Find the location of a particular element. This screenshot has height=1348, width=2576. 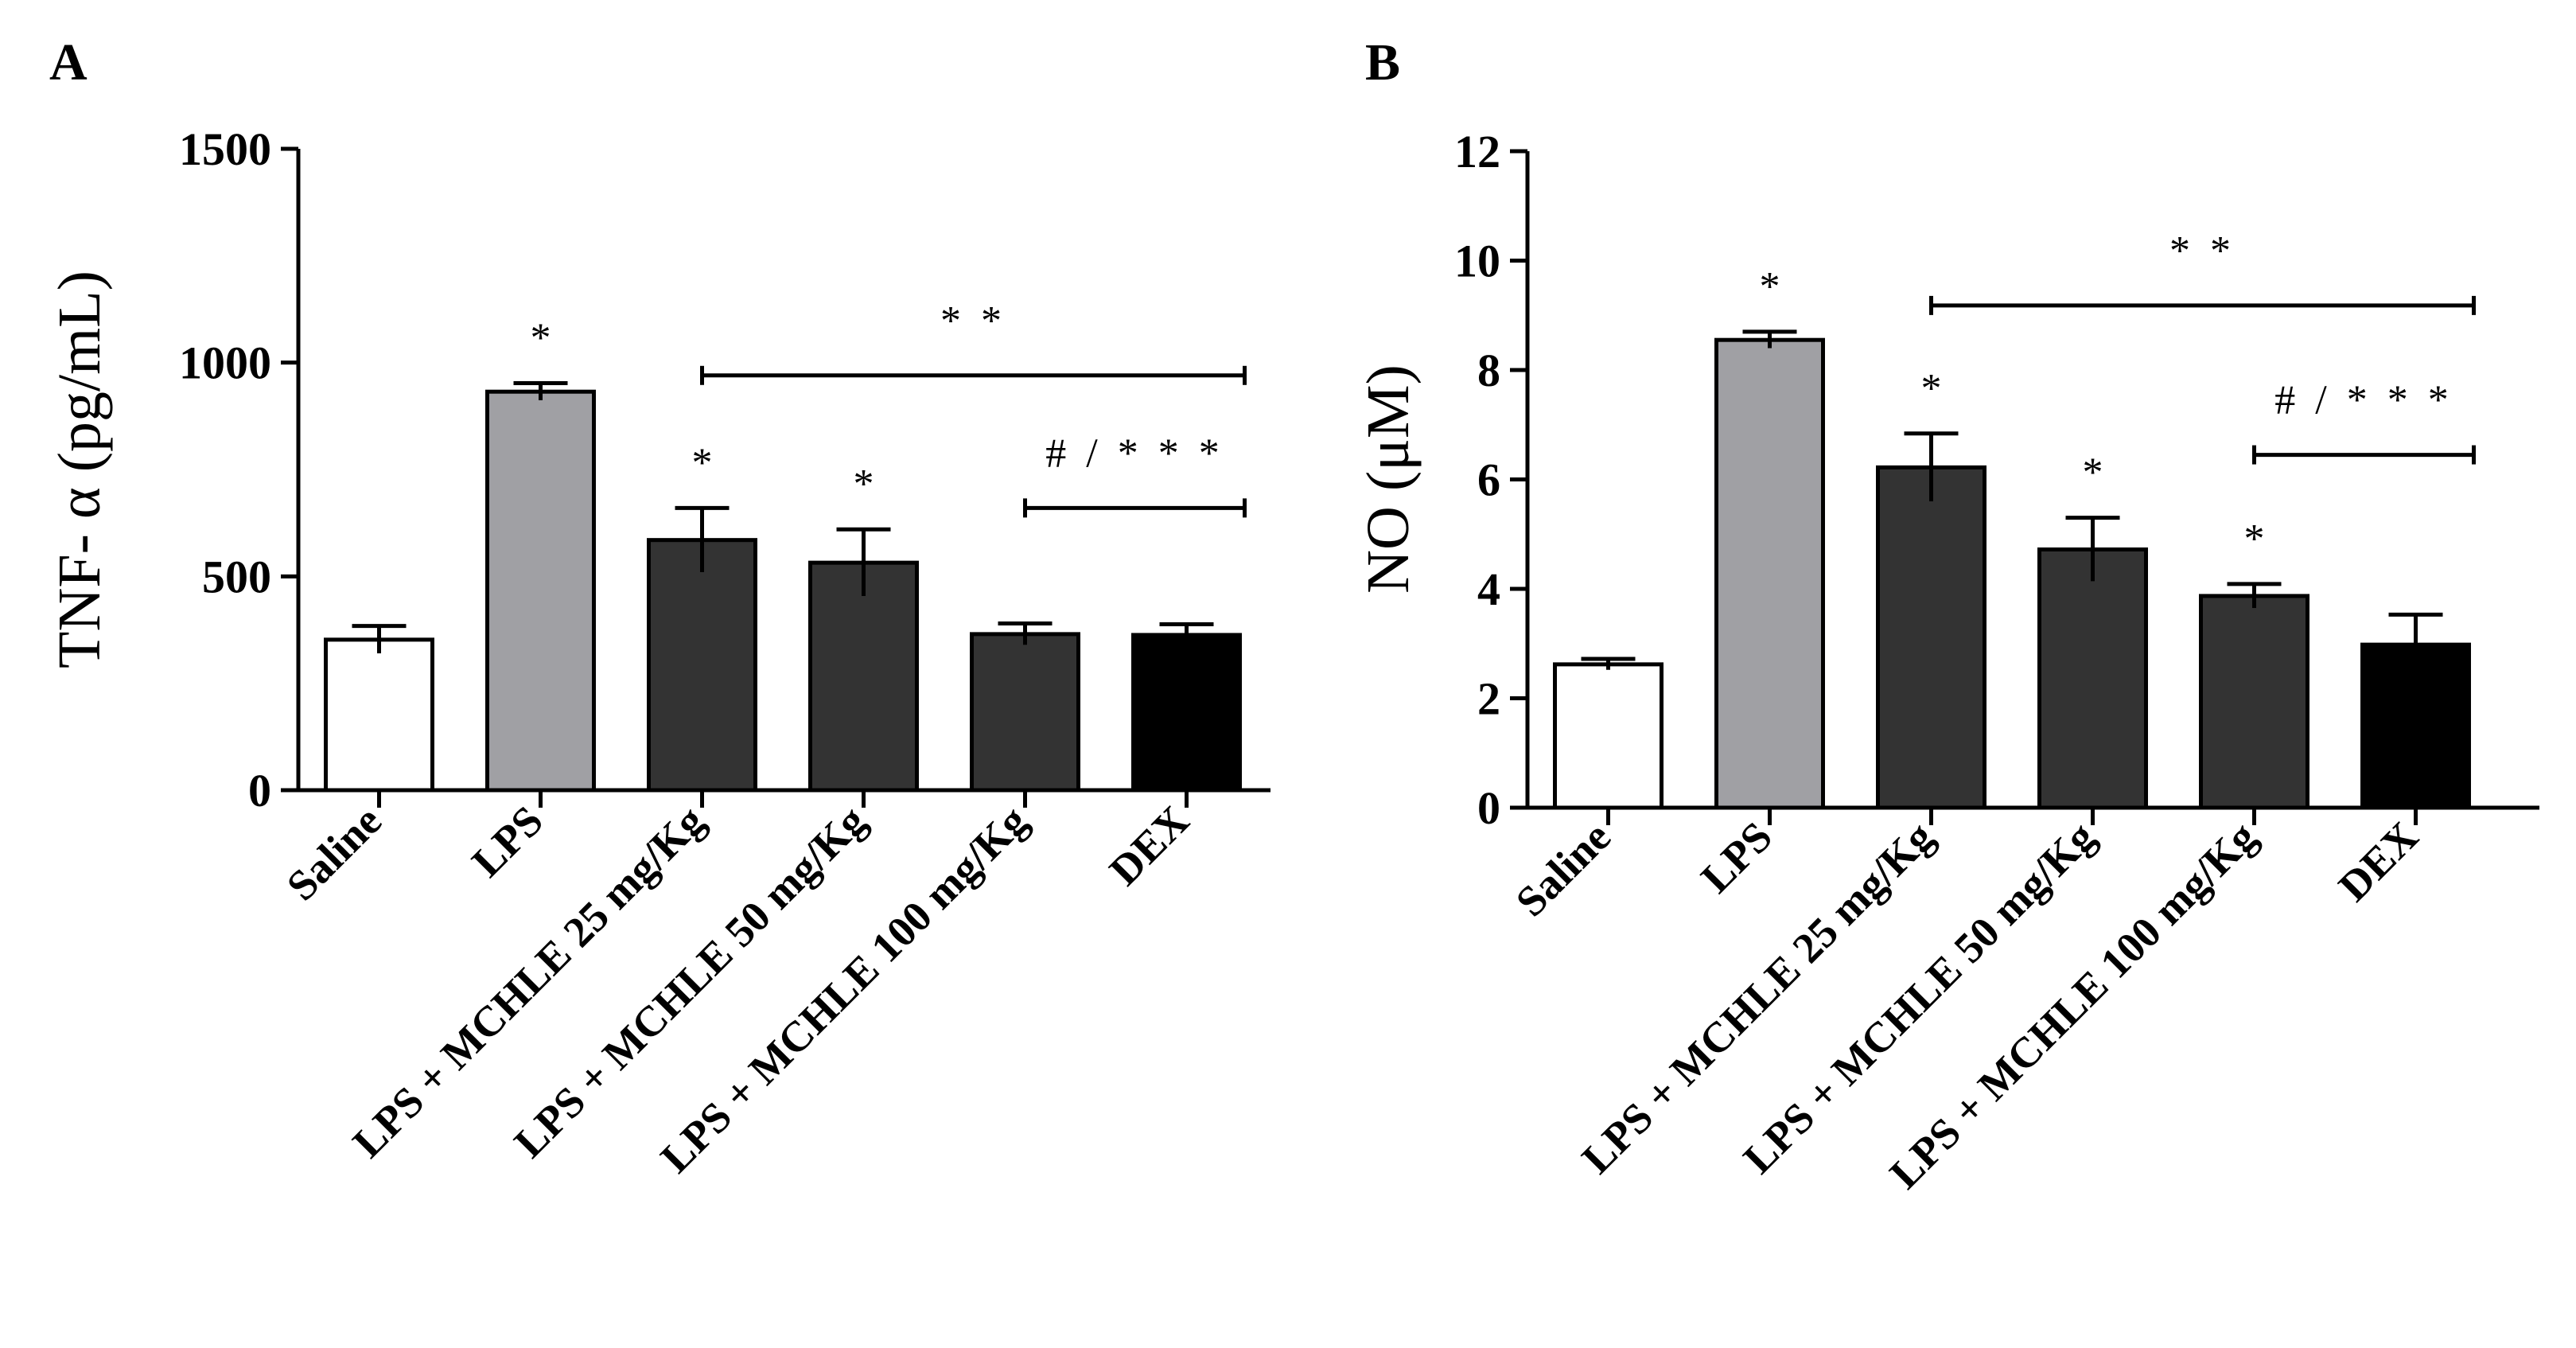

y-tick-label: 2 is located at coordinates (1489, 699).